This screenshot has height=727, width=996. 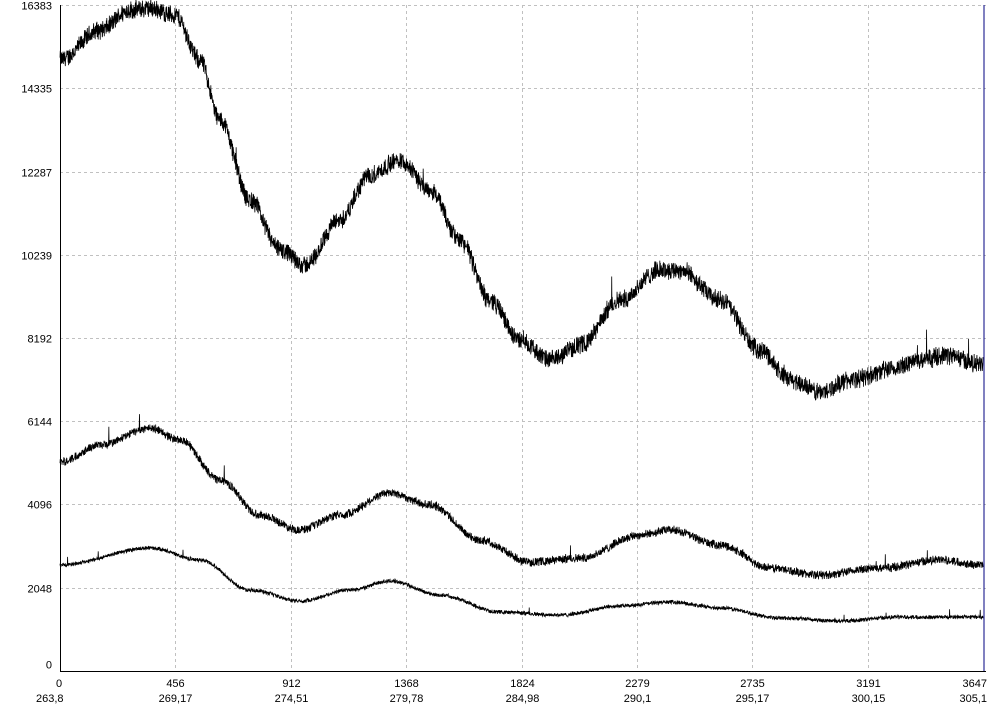 What do you see at coordinates (975, 684) in the screenshot?
I see `x-tick-label: 3647` at bounding box center [975, 684].